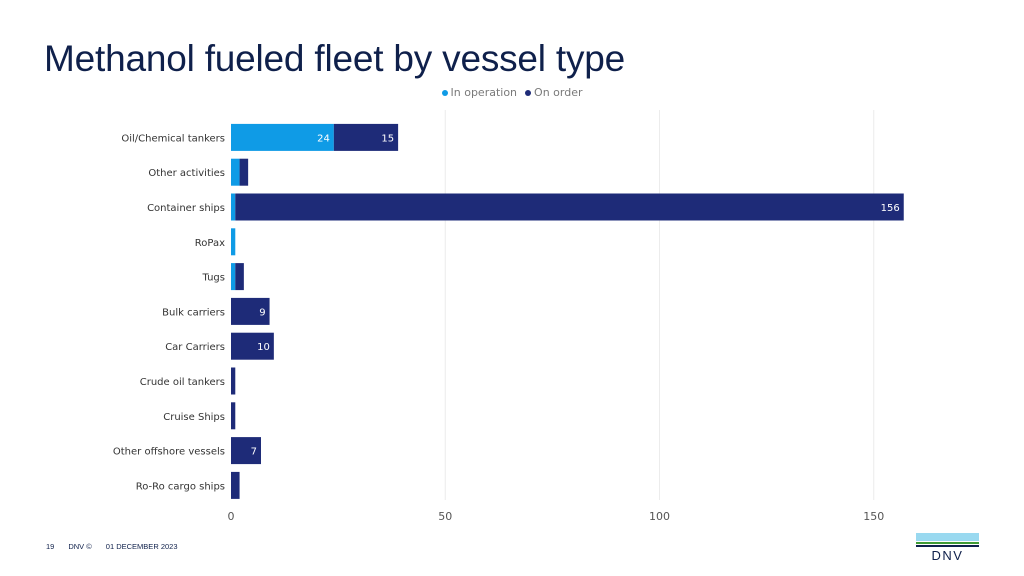 The image size is (1024, 576). I want to click on copyright-text: DNV ©, so click(80, 546).